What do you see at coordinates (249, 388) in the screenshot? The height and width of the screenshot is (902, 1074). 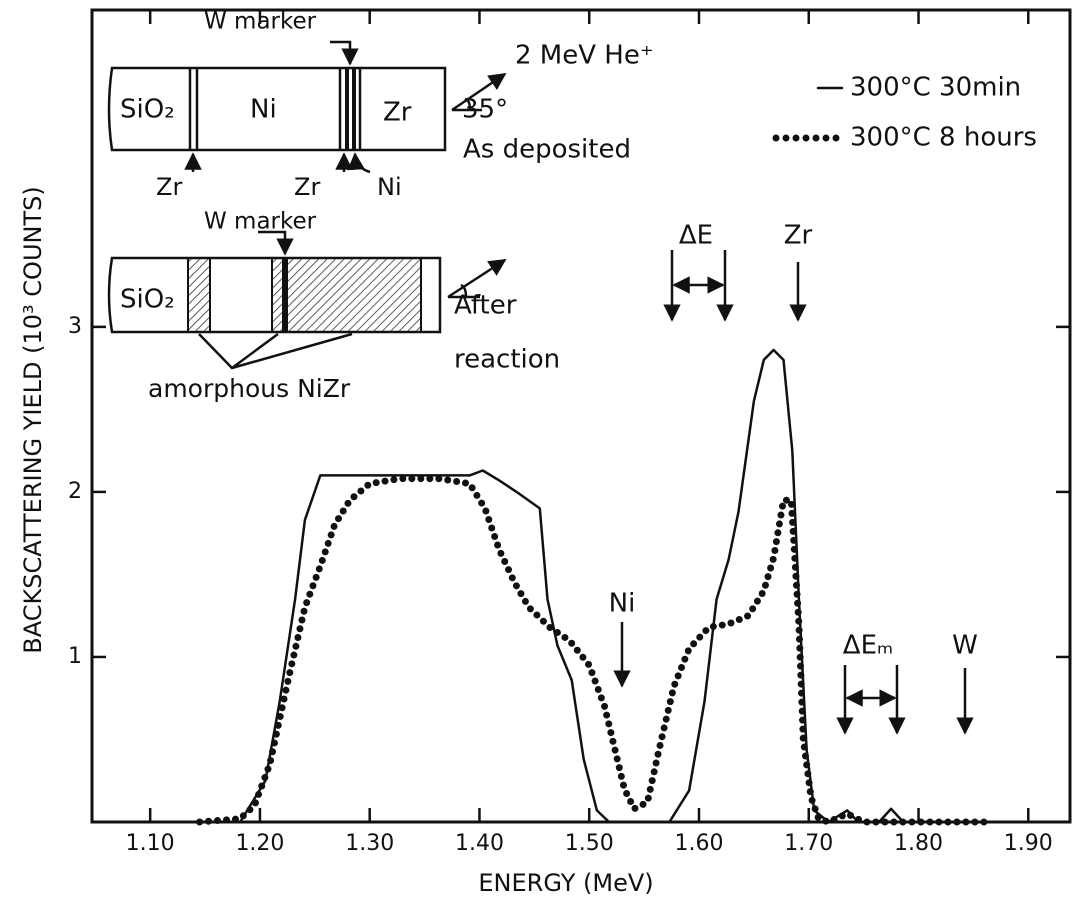 I see `annotation: amorphous NiZr` at bounding box center [249, 388].